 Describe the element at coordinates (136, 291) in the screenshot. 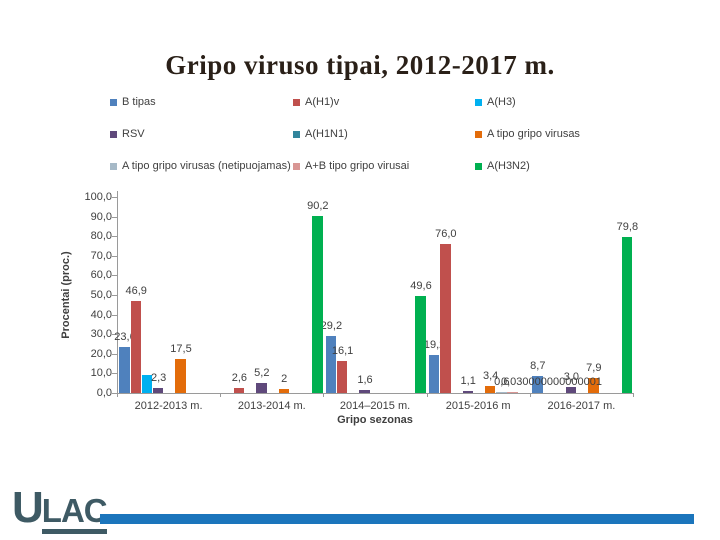

I see `bar-value-label: 46,9` at that location.